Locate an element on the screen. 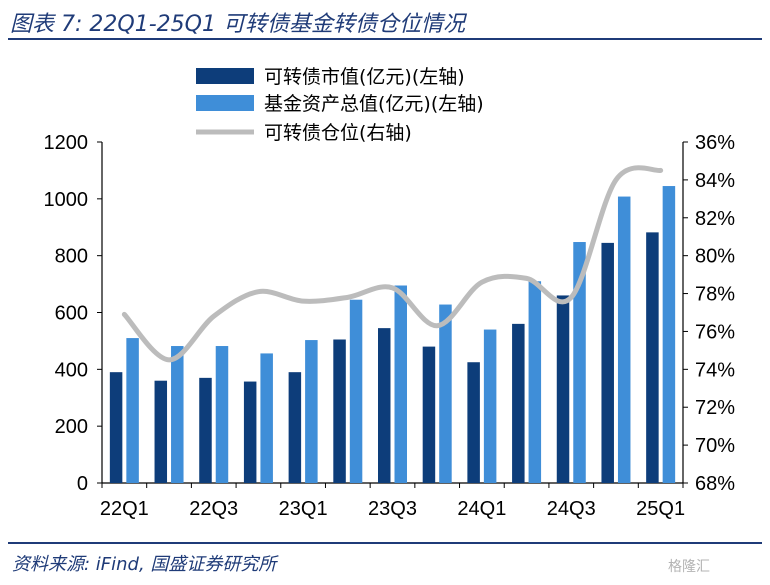 The image size is (770, 585). legend: 可转债市值(亿元)(左轴) 基金资产总值(亿元)(左轴) 可转债仓位(右轴) is located at coordinates (340, 105).